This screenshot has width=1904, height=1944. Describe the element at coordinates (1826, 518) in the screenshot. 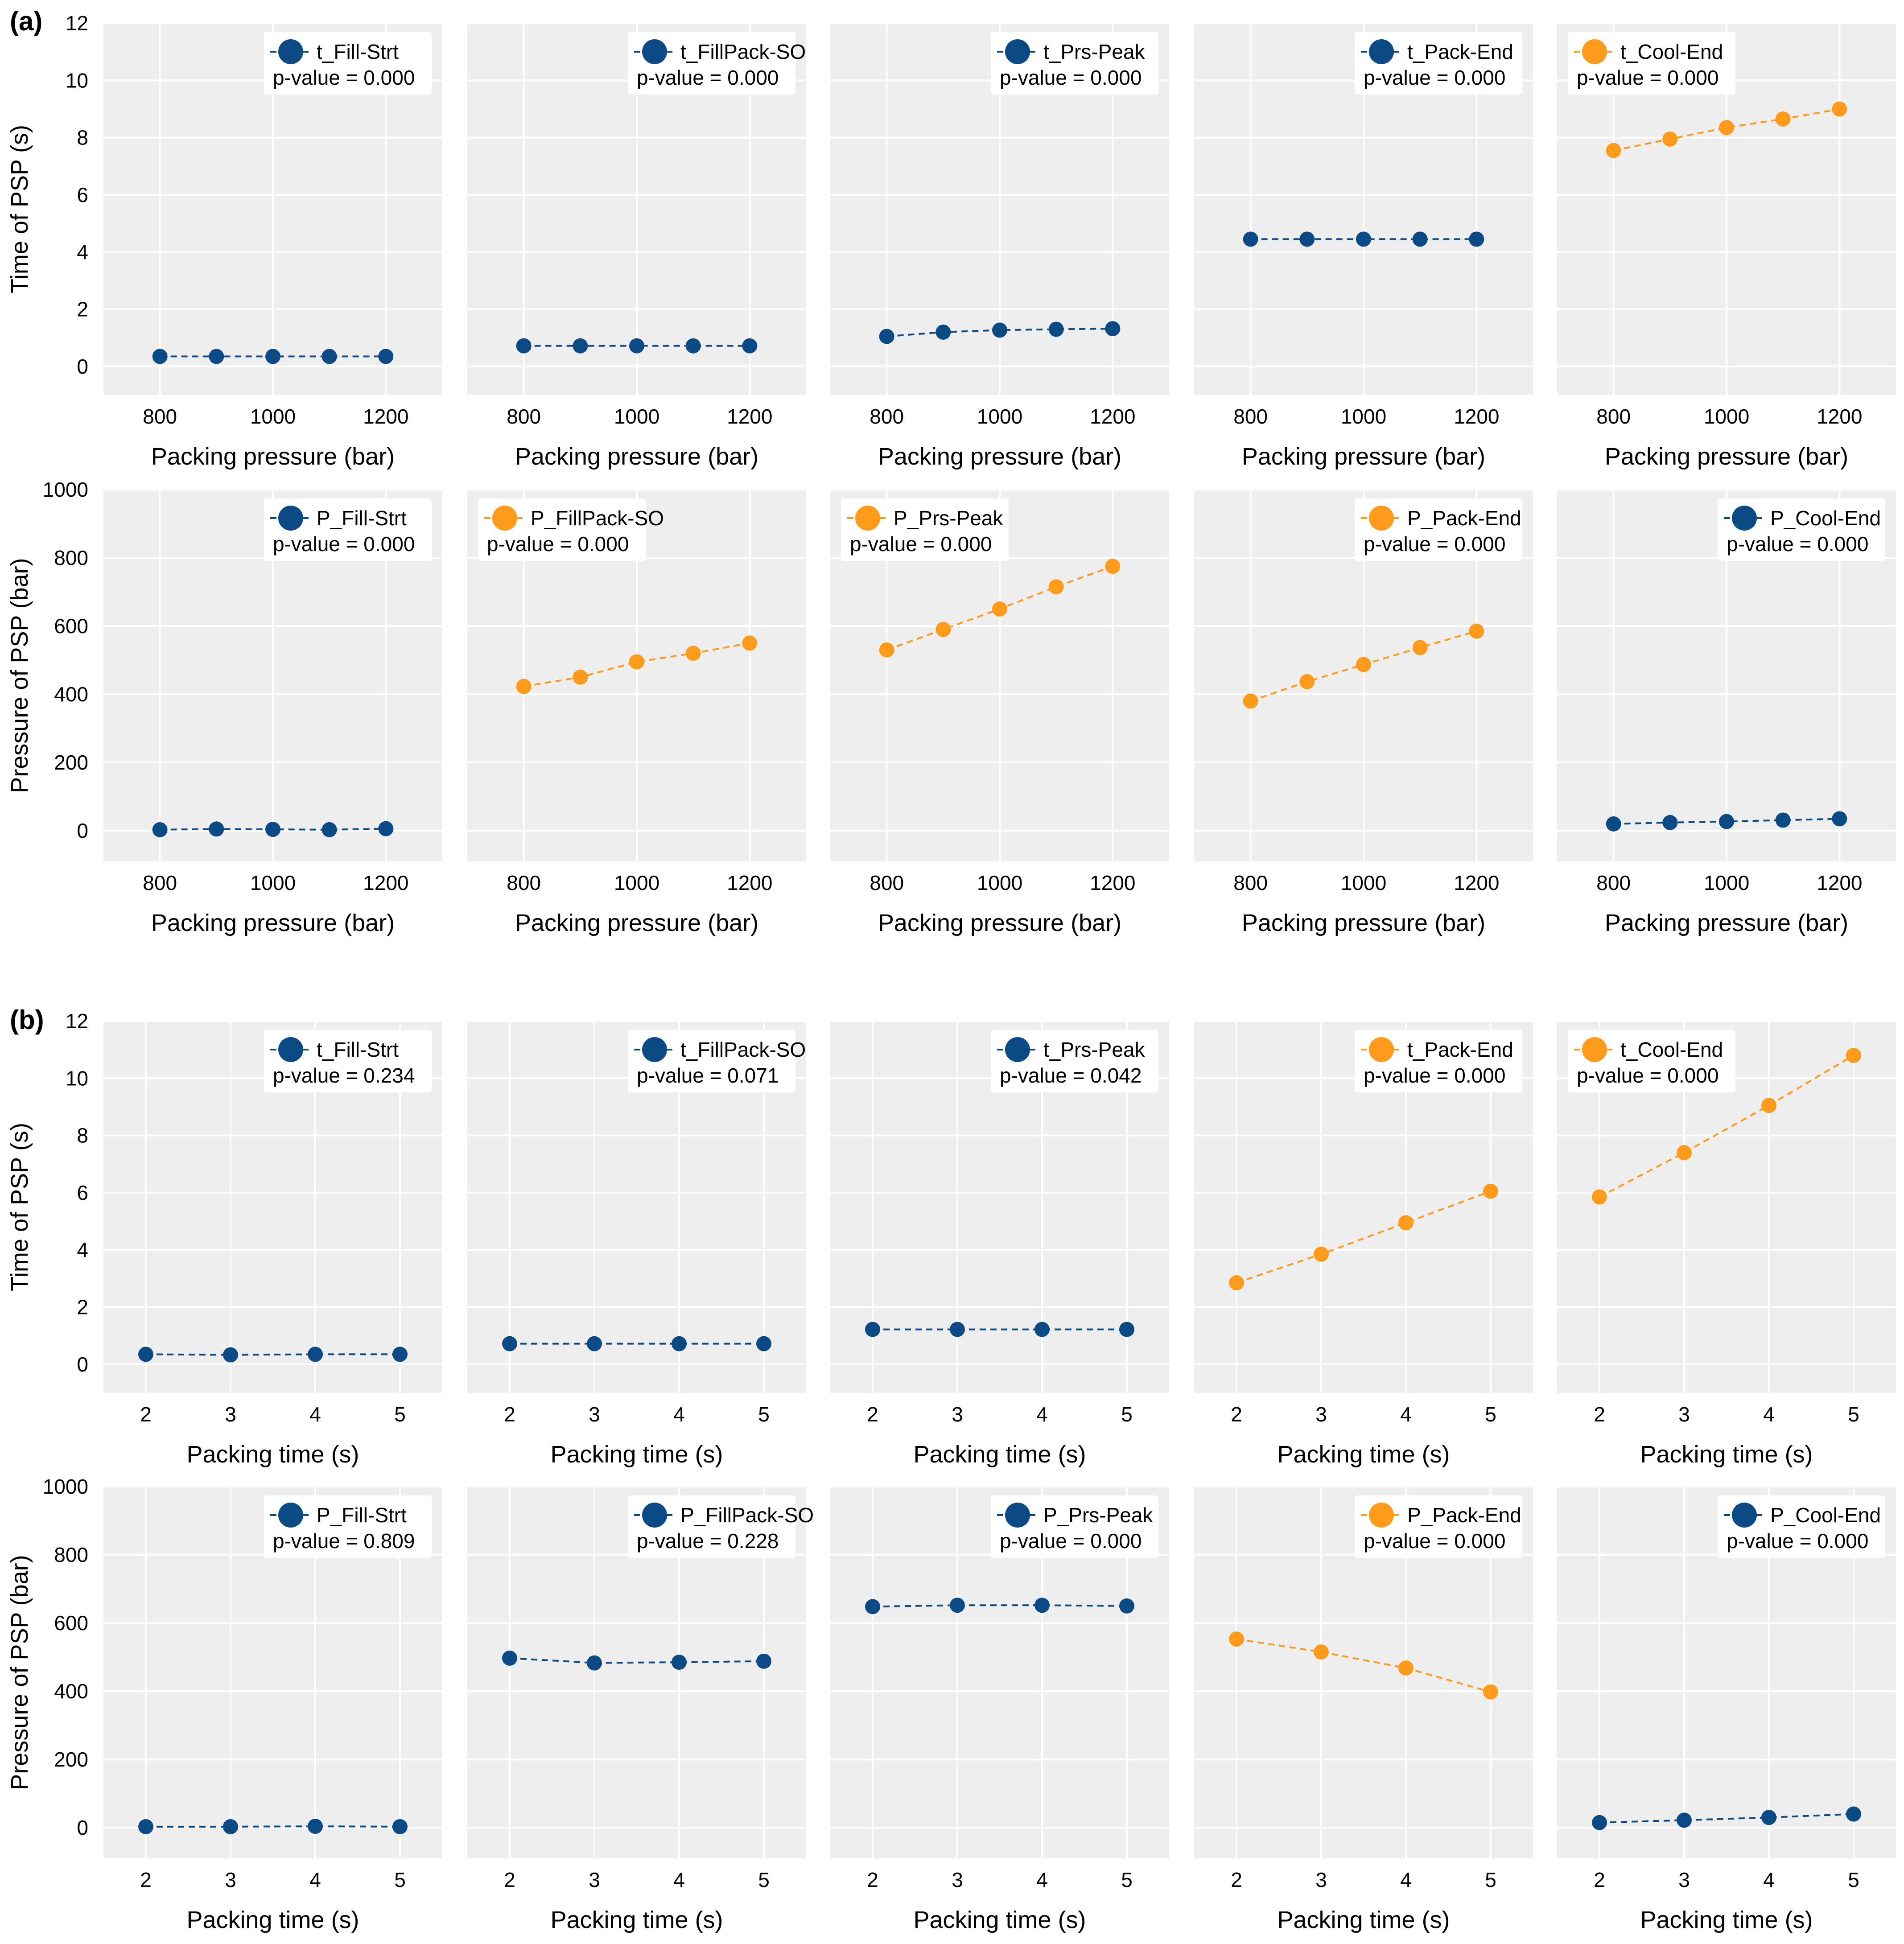

I see `legend-label: P_Cool-End` at that location.